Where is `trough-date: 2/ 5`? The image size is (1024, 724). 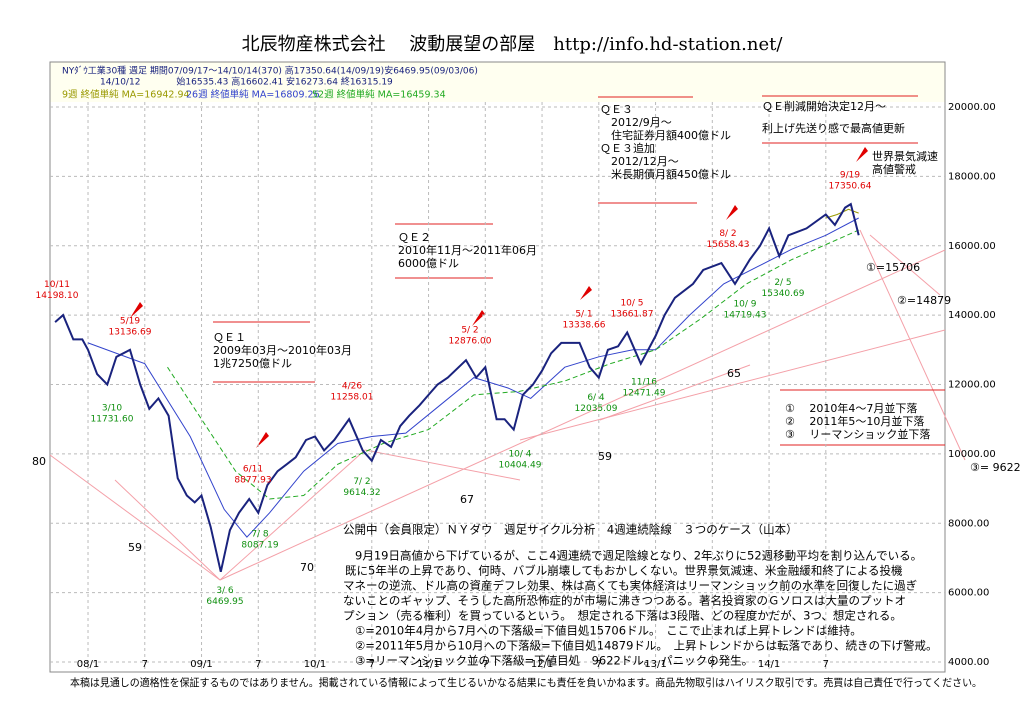
trough-date: 2/ 5 is located at coordinates (782, 283).